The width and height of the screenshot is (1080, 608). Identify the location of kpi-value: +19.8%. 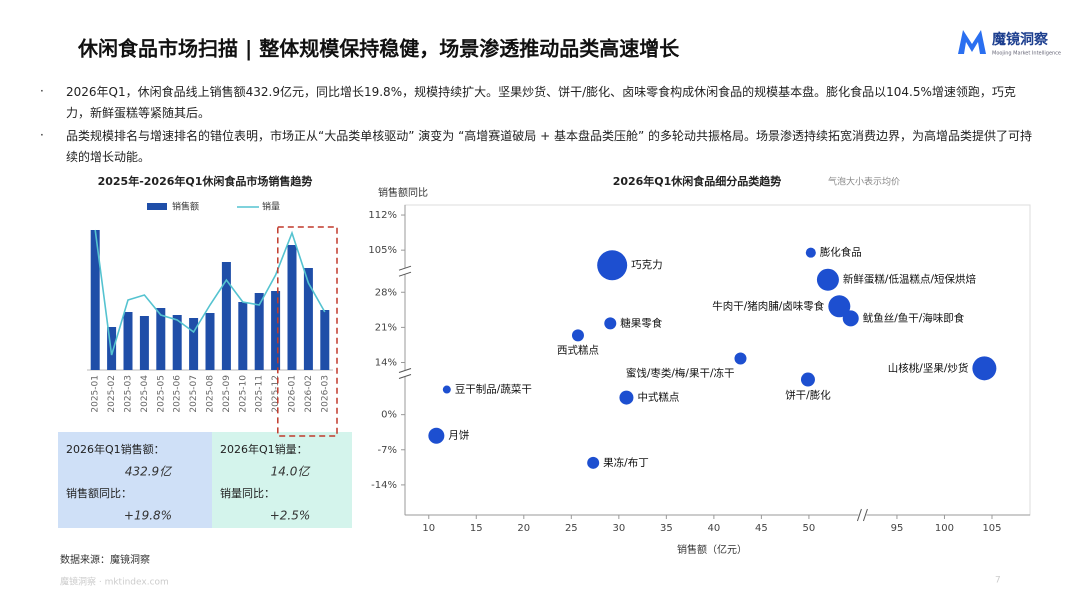
(148, 516).